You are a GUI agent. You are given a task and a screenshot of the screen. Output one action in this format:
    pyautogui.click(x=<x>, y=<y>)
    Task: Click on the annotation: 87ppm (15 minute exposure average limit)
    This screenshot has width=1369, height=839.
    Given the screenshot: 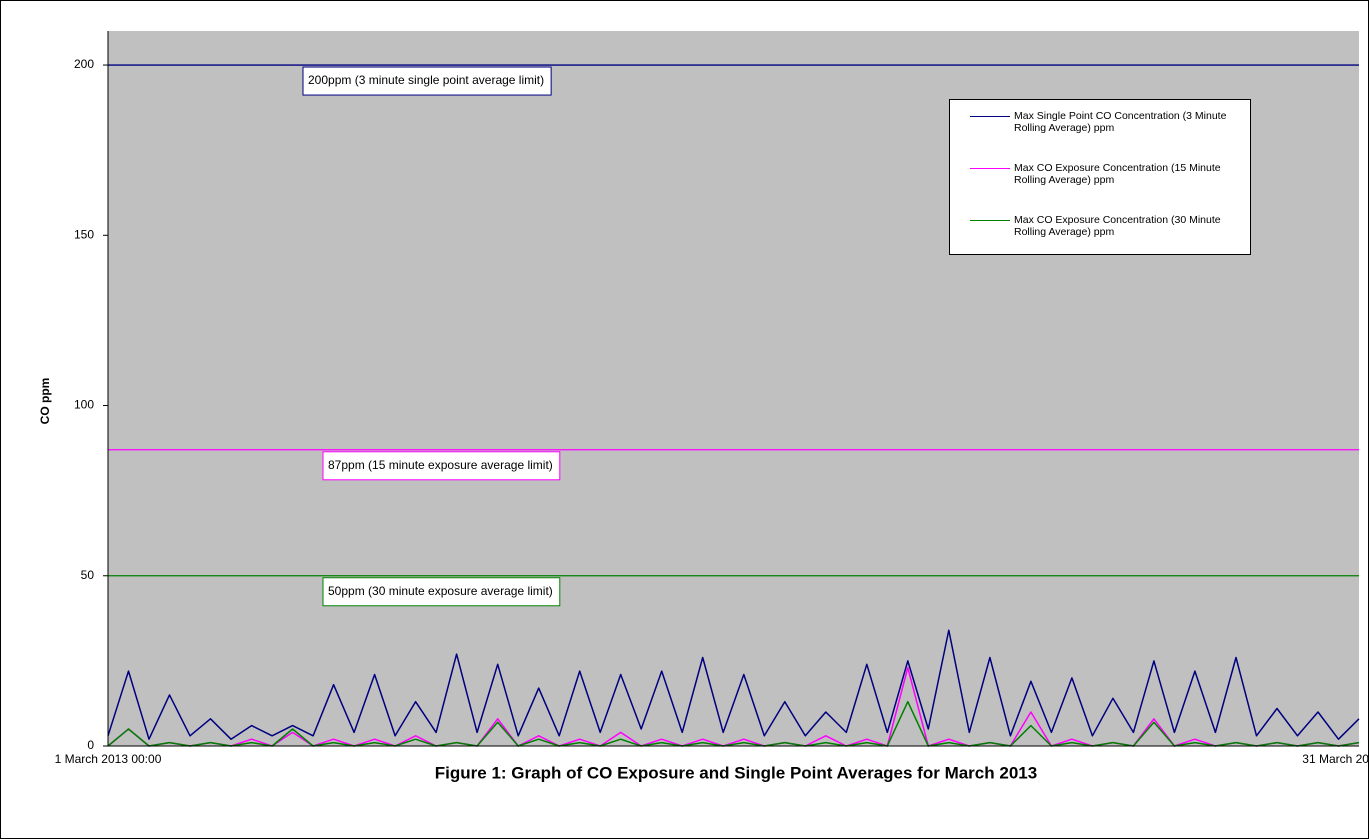 What is the action you would take?
    pyautogui.click(x=440, y=465)
    